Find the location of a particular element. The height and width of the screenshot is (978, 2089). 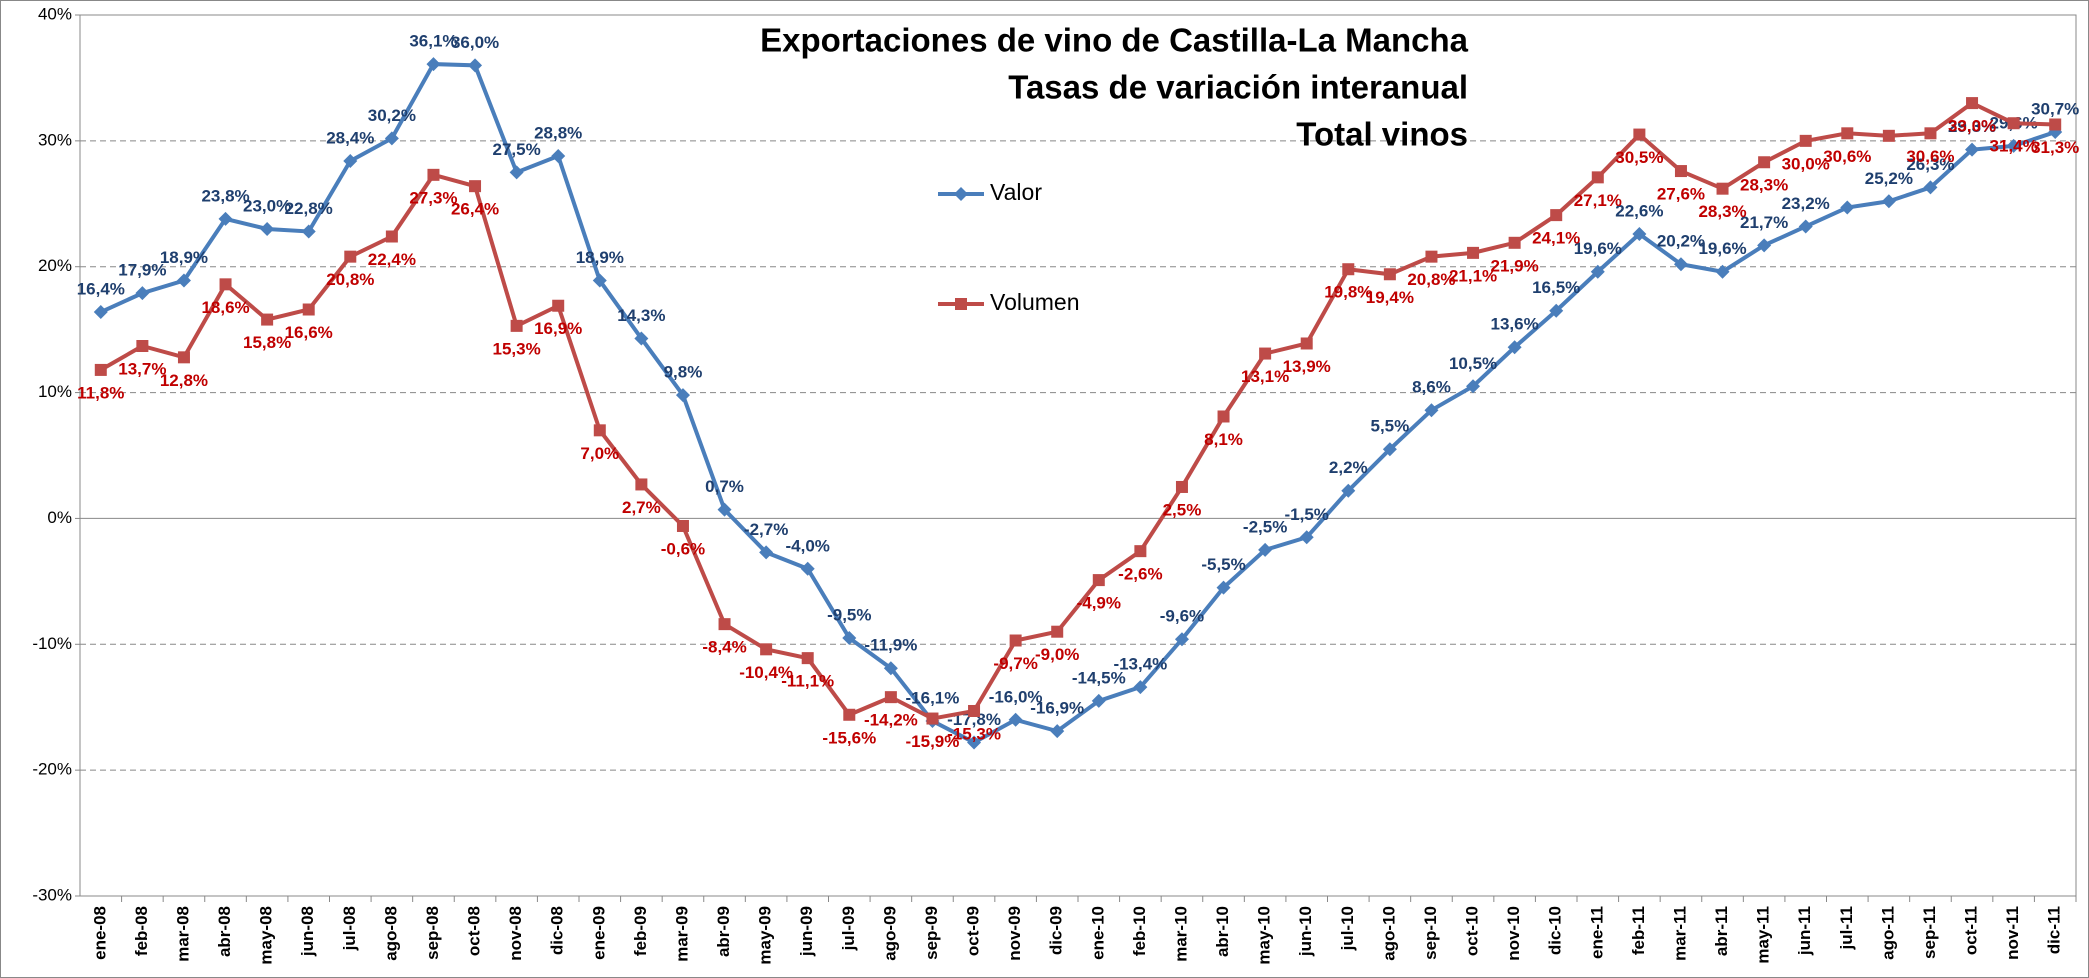

data-label: -9,5% is located at coordinates (849, 614).